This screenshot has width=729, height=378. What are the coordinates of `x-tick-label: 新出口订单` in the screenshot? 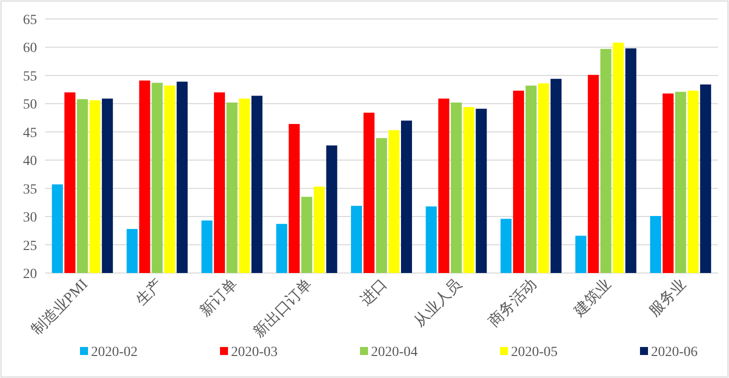 It's located at (283, 308).